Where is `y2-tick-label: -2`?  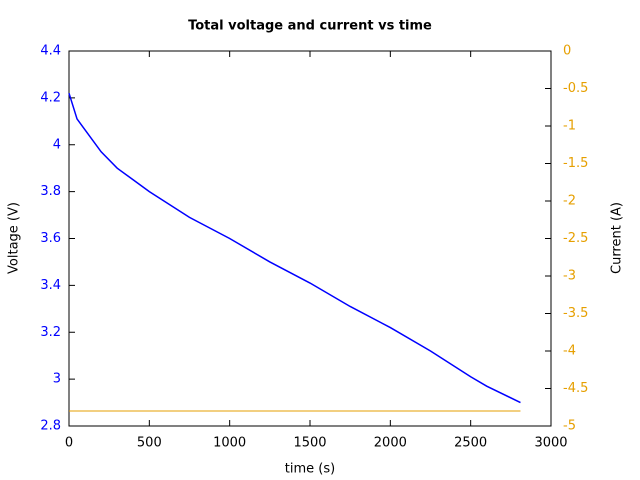 y2-tick-label: -2 is located at coordinates (569, 201).